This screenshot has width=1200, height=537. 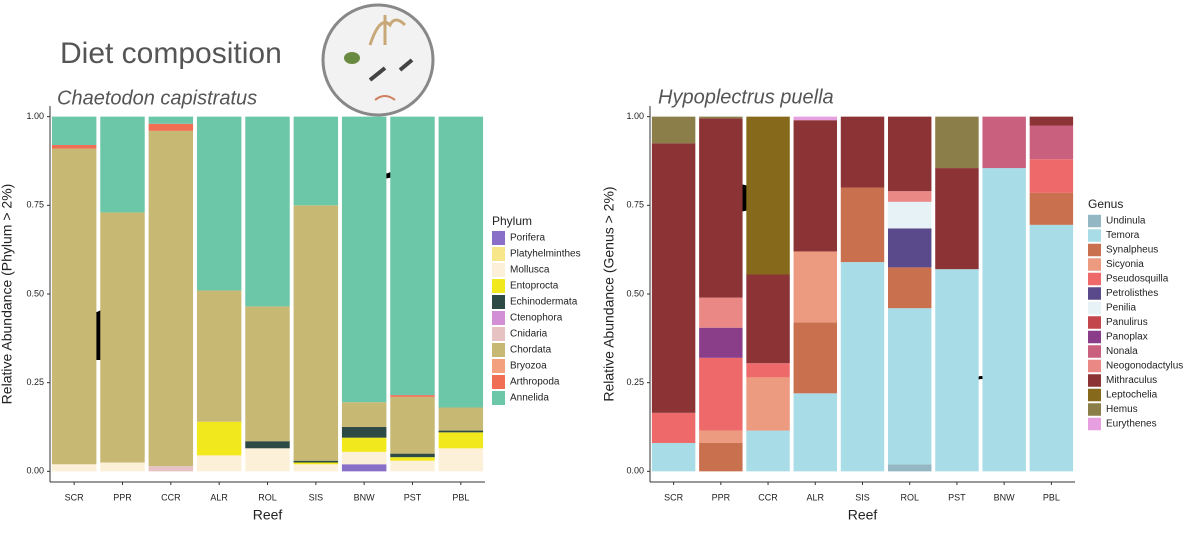 What do you see at coordinates (378, 60) in the screenshot?
I see `icon-circle` at bounding box center [378, 60].